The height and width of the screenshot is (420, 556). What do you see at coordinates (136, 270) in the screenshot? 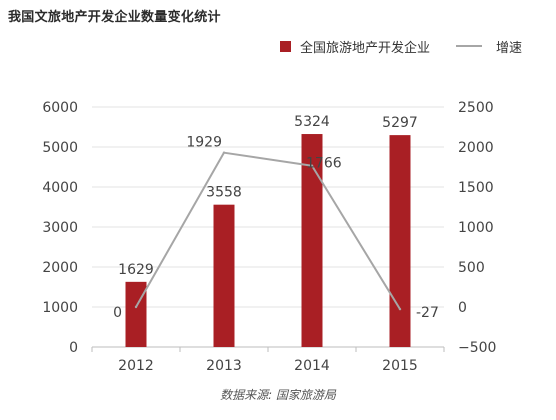
I see `bar-data-label: 1629` at bounding box center [136, 270].